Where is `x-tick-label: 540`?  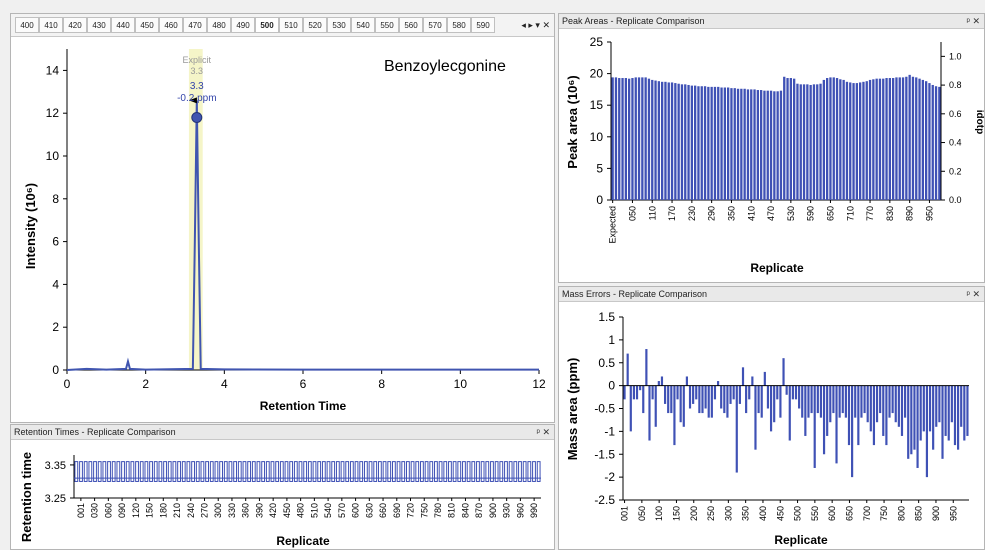
x-tick-label: 540 is located at coordinates (328, 510).